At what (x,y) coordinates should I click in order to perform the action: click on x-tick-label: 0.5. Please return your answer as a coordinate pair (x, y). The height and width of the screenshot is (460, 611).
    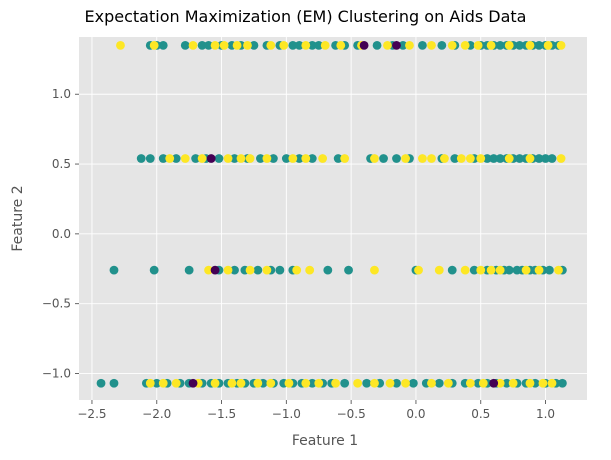
    Looking at the image, I should click on (480, 414).